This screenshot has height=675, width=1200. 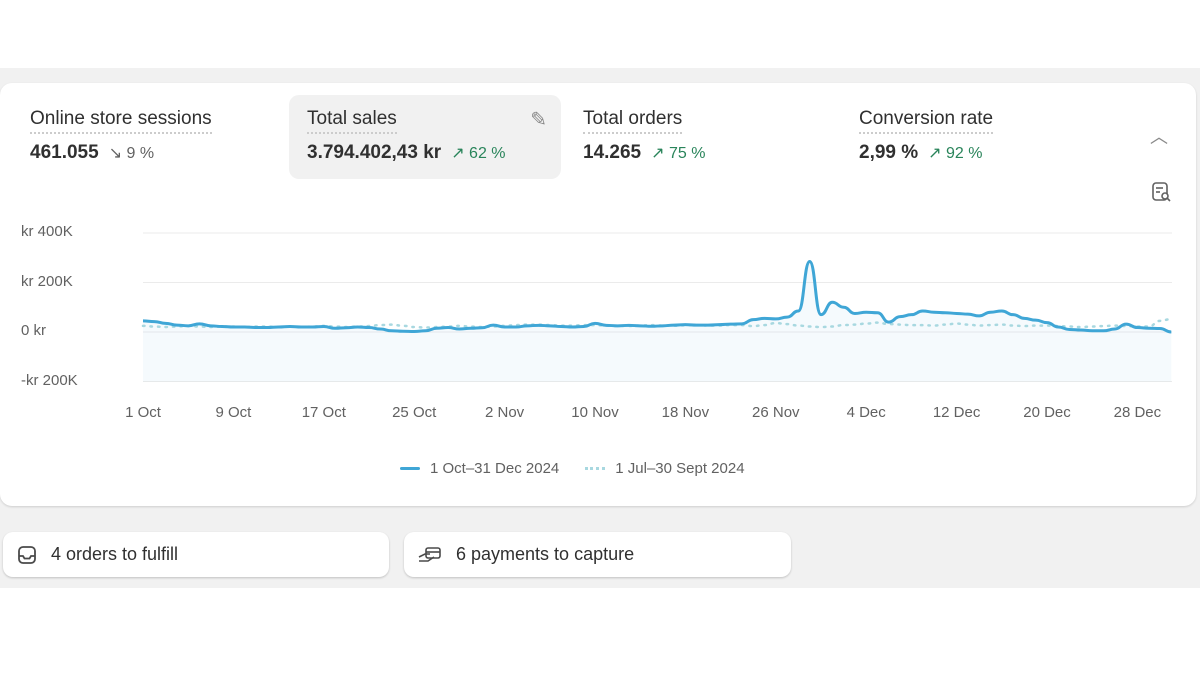 I want to click on dotted-line-swatch, so click(x=595, y=468).